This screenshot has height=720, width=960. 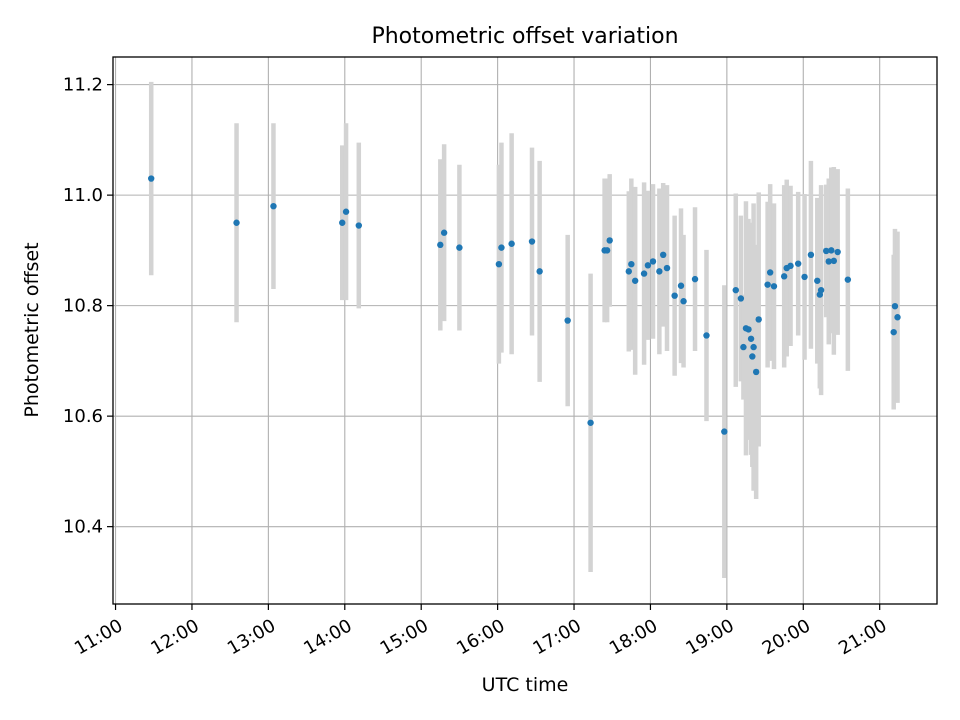 What do you see at coordinates (83, 85) in the screenshot?
I see `y-tick-label: 11.2` at bounding box center [83, 85].